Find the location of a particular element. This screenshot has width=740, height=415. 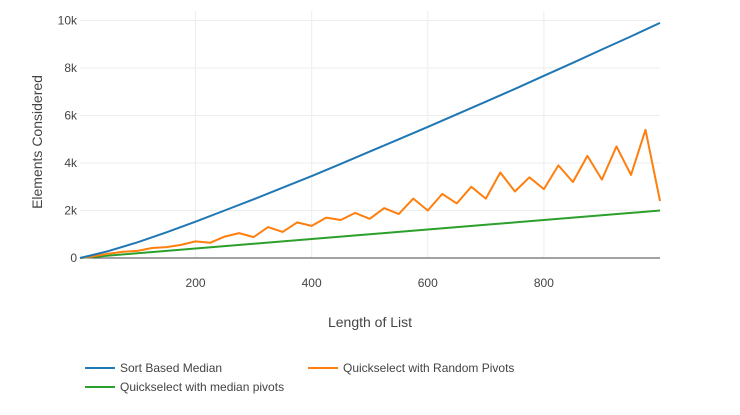

legend-label: Quickselect with Random Pivots is located at coordinates (428, 368).